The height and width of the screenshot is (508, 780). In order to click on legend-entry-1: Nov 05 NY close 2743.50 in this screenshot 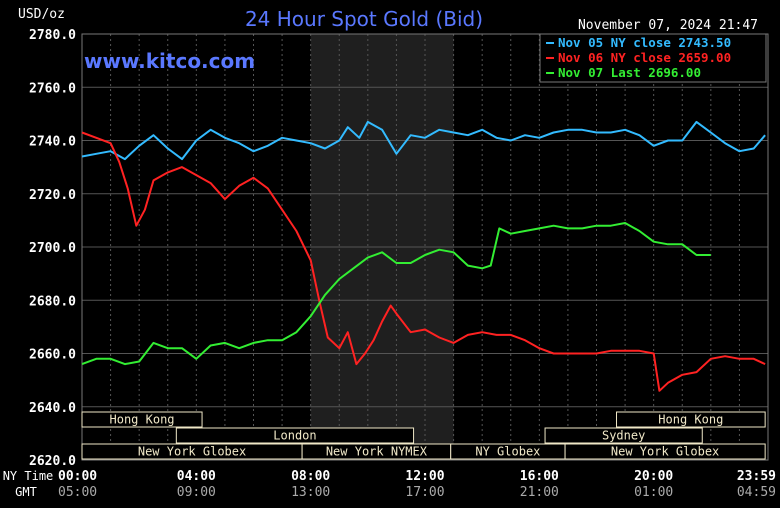, I will do `click(644, 42)`.